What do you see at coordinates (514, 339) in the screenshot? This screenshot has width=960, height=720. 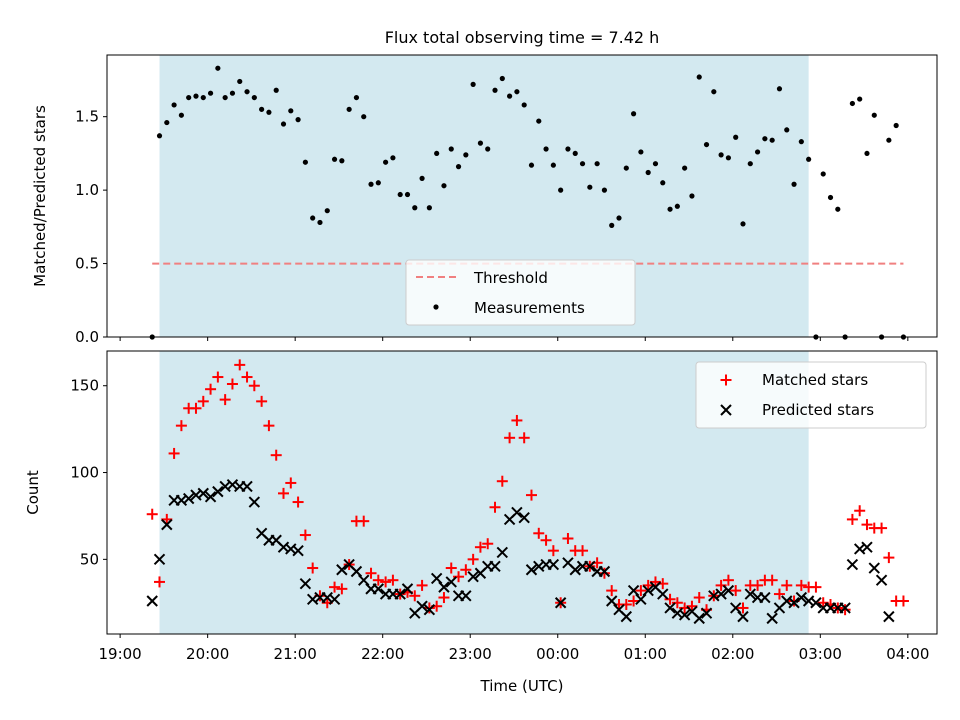 I see `ratio-x-ticks` at bounding box center [514, 339].